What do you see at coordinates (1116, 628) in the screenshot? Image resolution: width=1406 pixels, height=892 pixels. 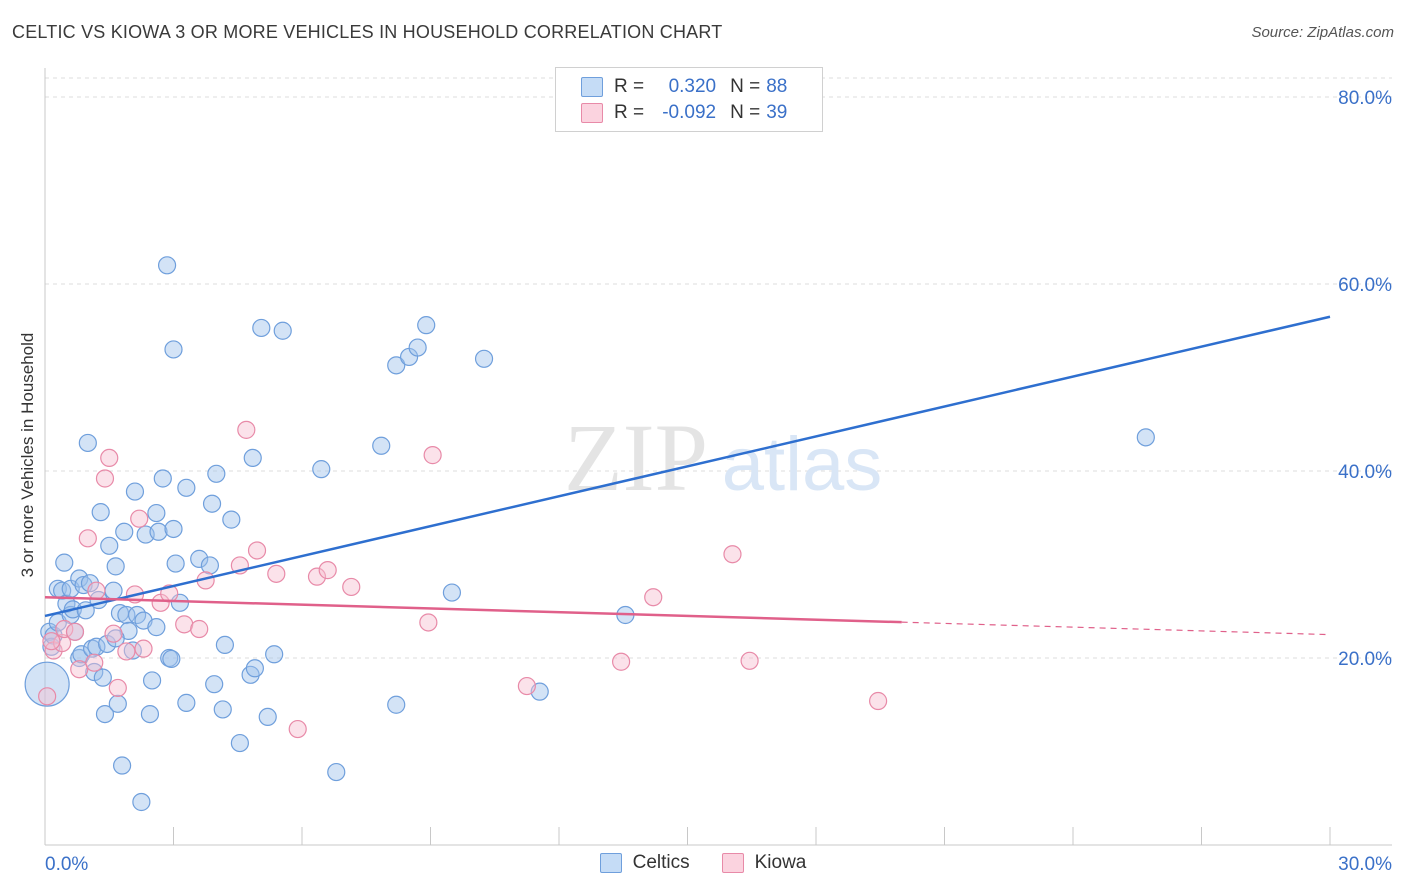 I see `kiowa-trend-line-extension` at bounding box center [1116, 628].